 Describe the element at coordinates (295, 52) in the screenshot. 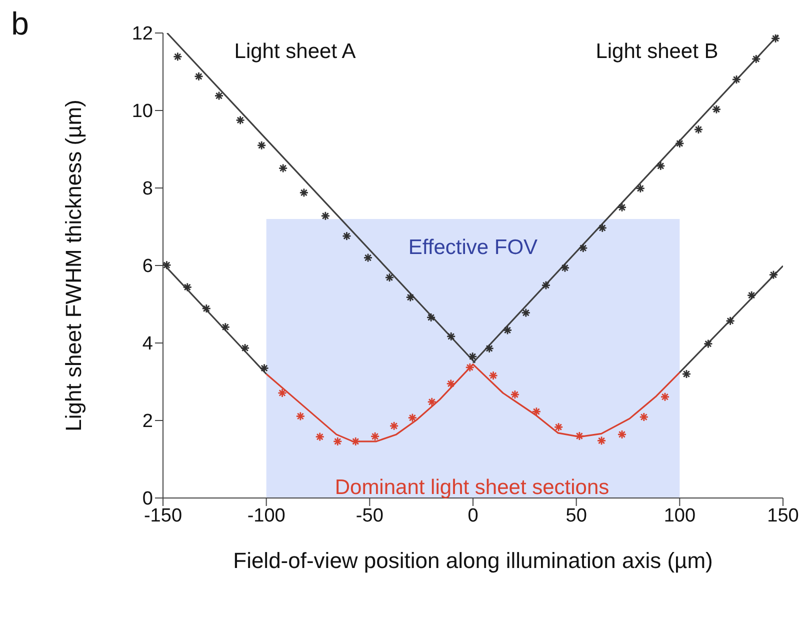

I see `annotation: Light sheet A` at that location.